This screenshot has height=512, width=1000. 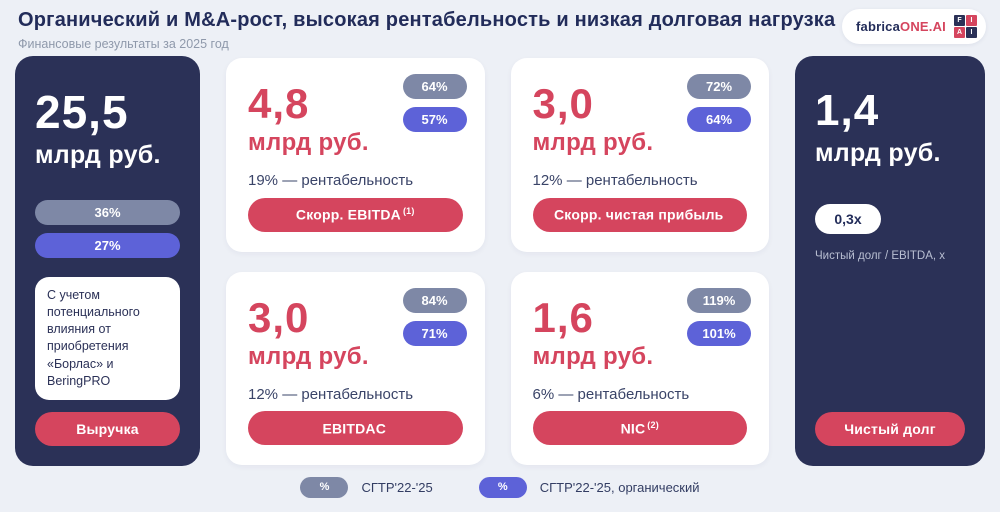 What do you see at coordinates (593, 143) in the screenshot?
I see `adj-net-profit-unit: млрд руб.` at bounding box center [593, 143].